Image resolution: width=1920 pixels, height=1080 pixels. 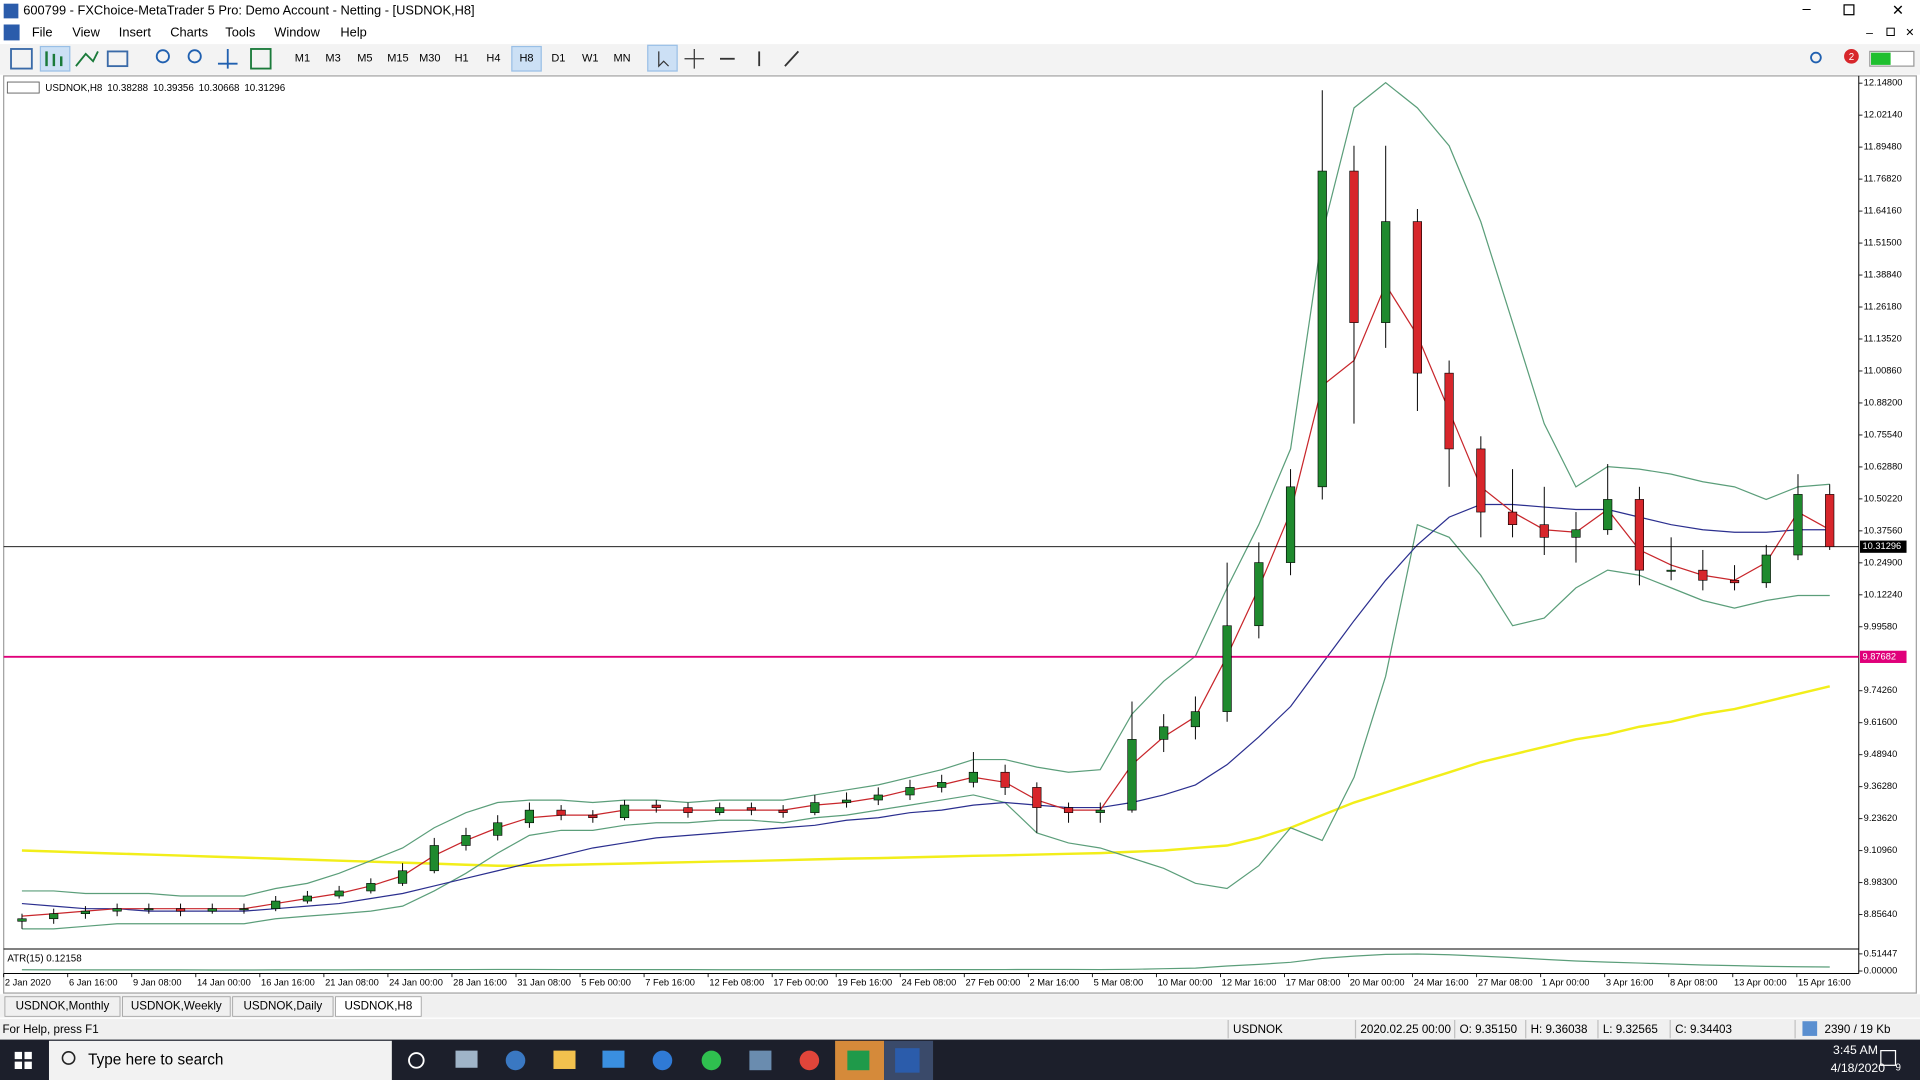 I want to click on menu-item: File, so click(x=42, y=31).